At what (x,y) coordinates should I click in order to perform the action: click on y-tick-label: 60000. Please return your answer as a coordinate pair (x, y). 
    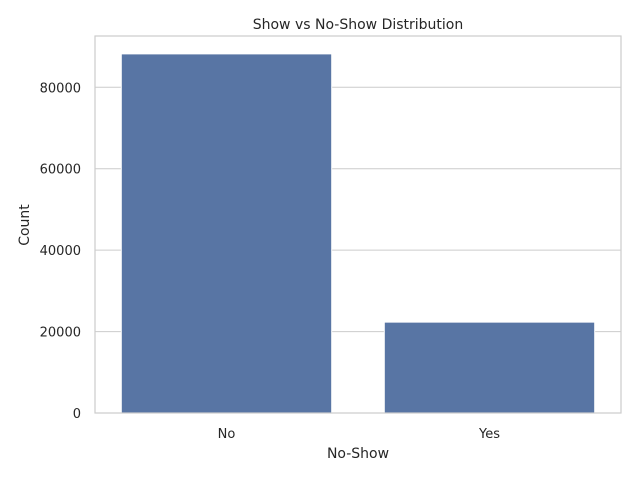
    Looking at the image, I should click on (60, 170).